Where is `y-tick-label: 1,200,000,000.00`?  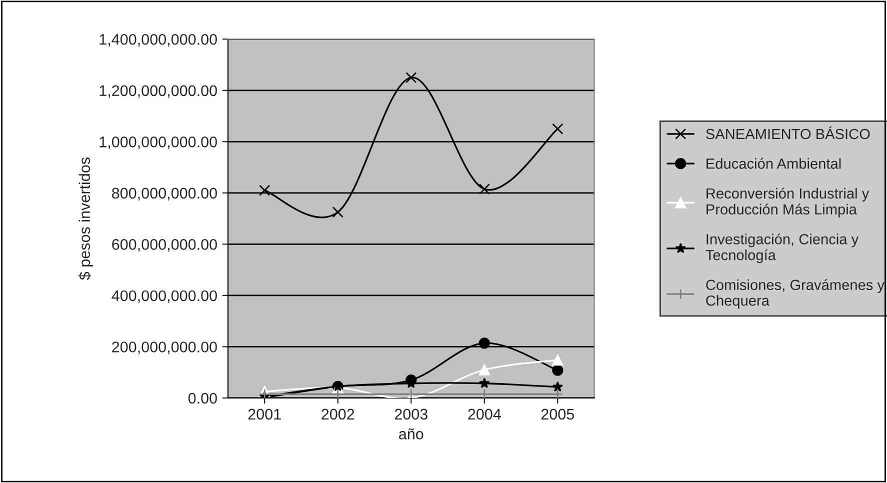
y-tick-label: 1,200,000,000.00 is located at coordinates (158, 91).